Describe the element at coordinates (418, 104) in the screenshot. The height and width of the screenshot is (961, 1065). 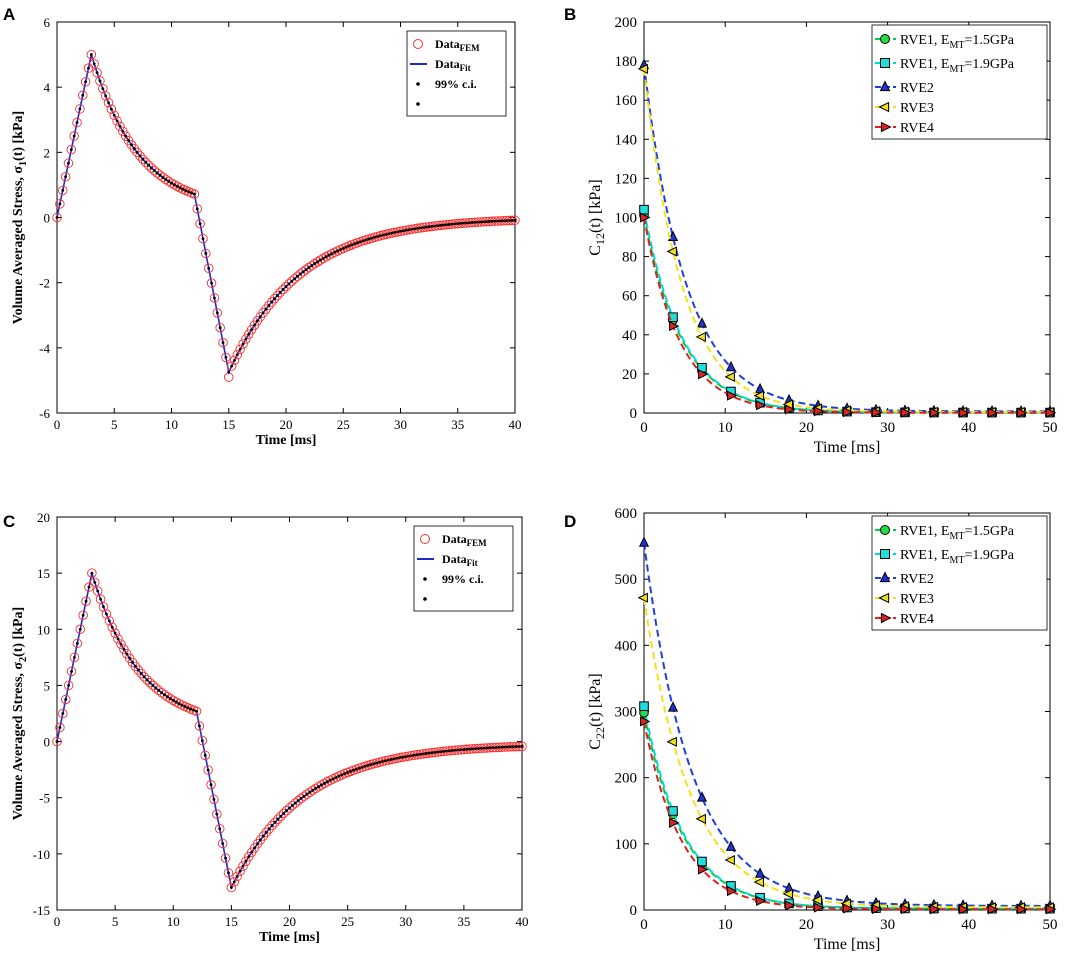
I see `legend-ci-marker` at that location.